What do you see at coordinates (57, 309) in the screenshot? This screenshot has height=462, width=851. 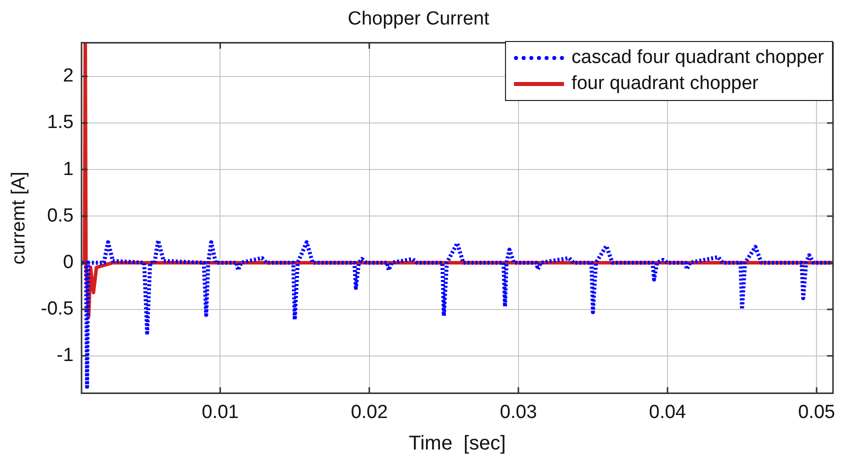 I see `y-tick-label: -0.5` at bounding box center [57, 309].